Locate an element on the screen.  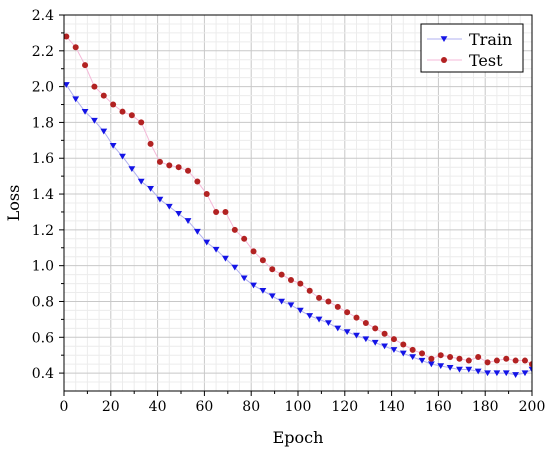
legend-test-key is located at coordinates (444, 60).